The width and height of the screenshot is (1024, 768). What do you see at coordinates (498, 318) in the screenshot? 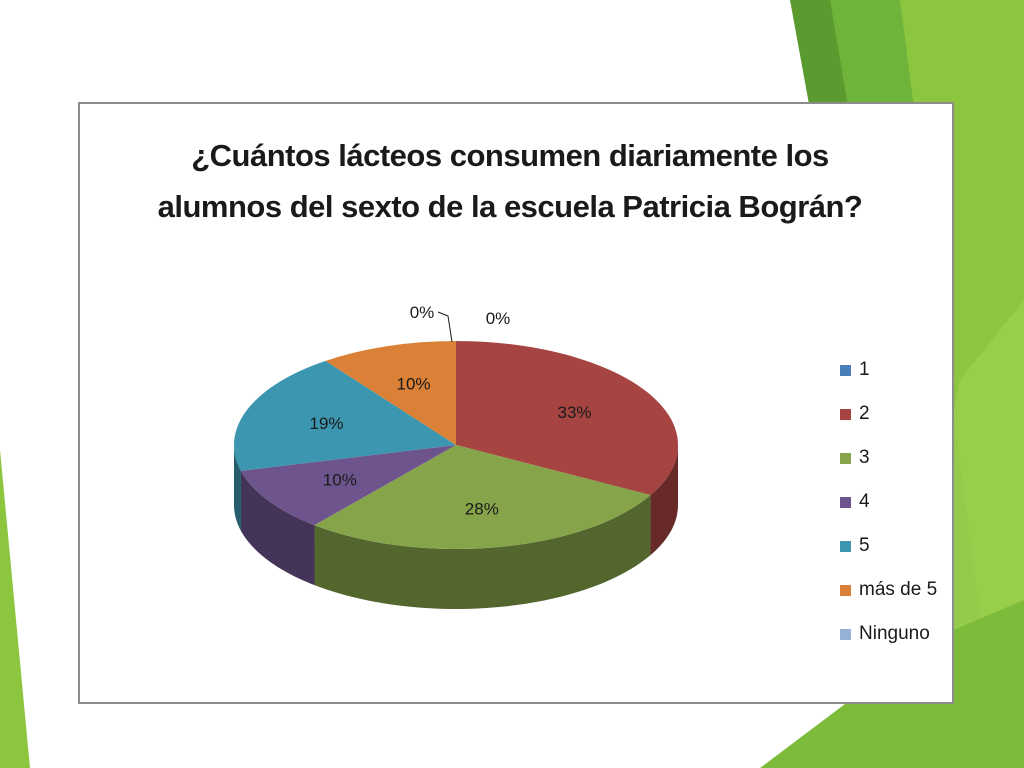
I see `data-label-1: 0%` at bounding box center [498, 318].